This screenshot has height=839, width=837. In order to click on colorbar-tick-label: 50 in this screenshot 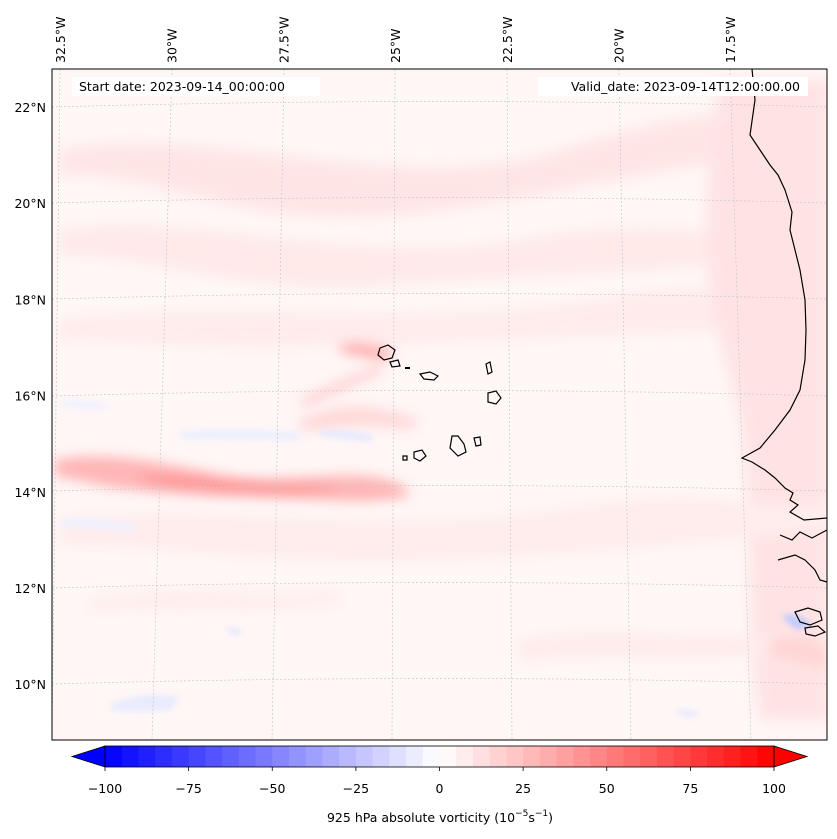, I will do `click(607, 788)`.